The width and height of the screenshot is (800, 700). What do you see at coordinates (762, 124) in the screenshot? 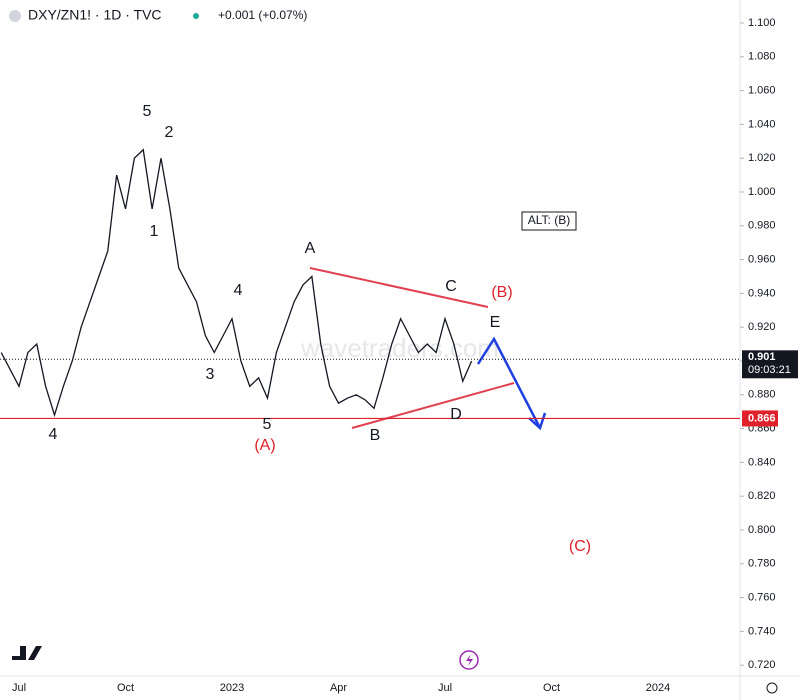
I see `y-tick-label: 1.040` at bounding box center [762, 124].